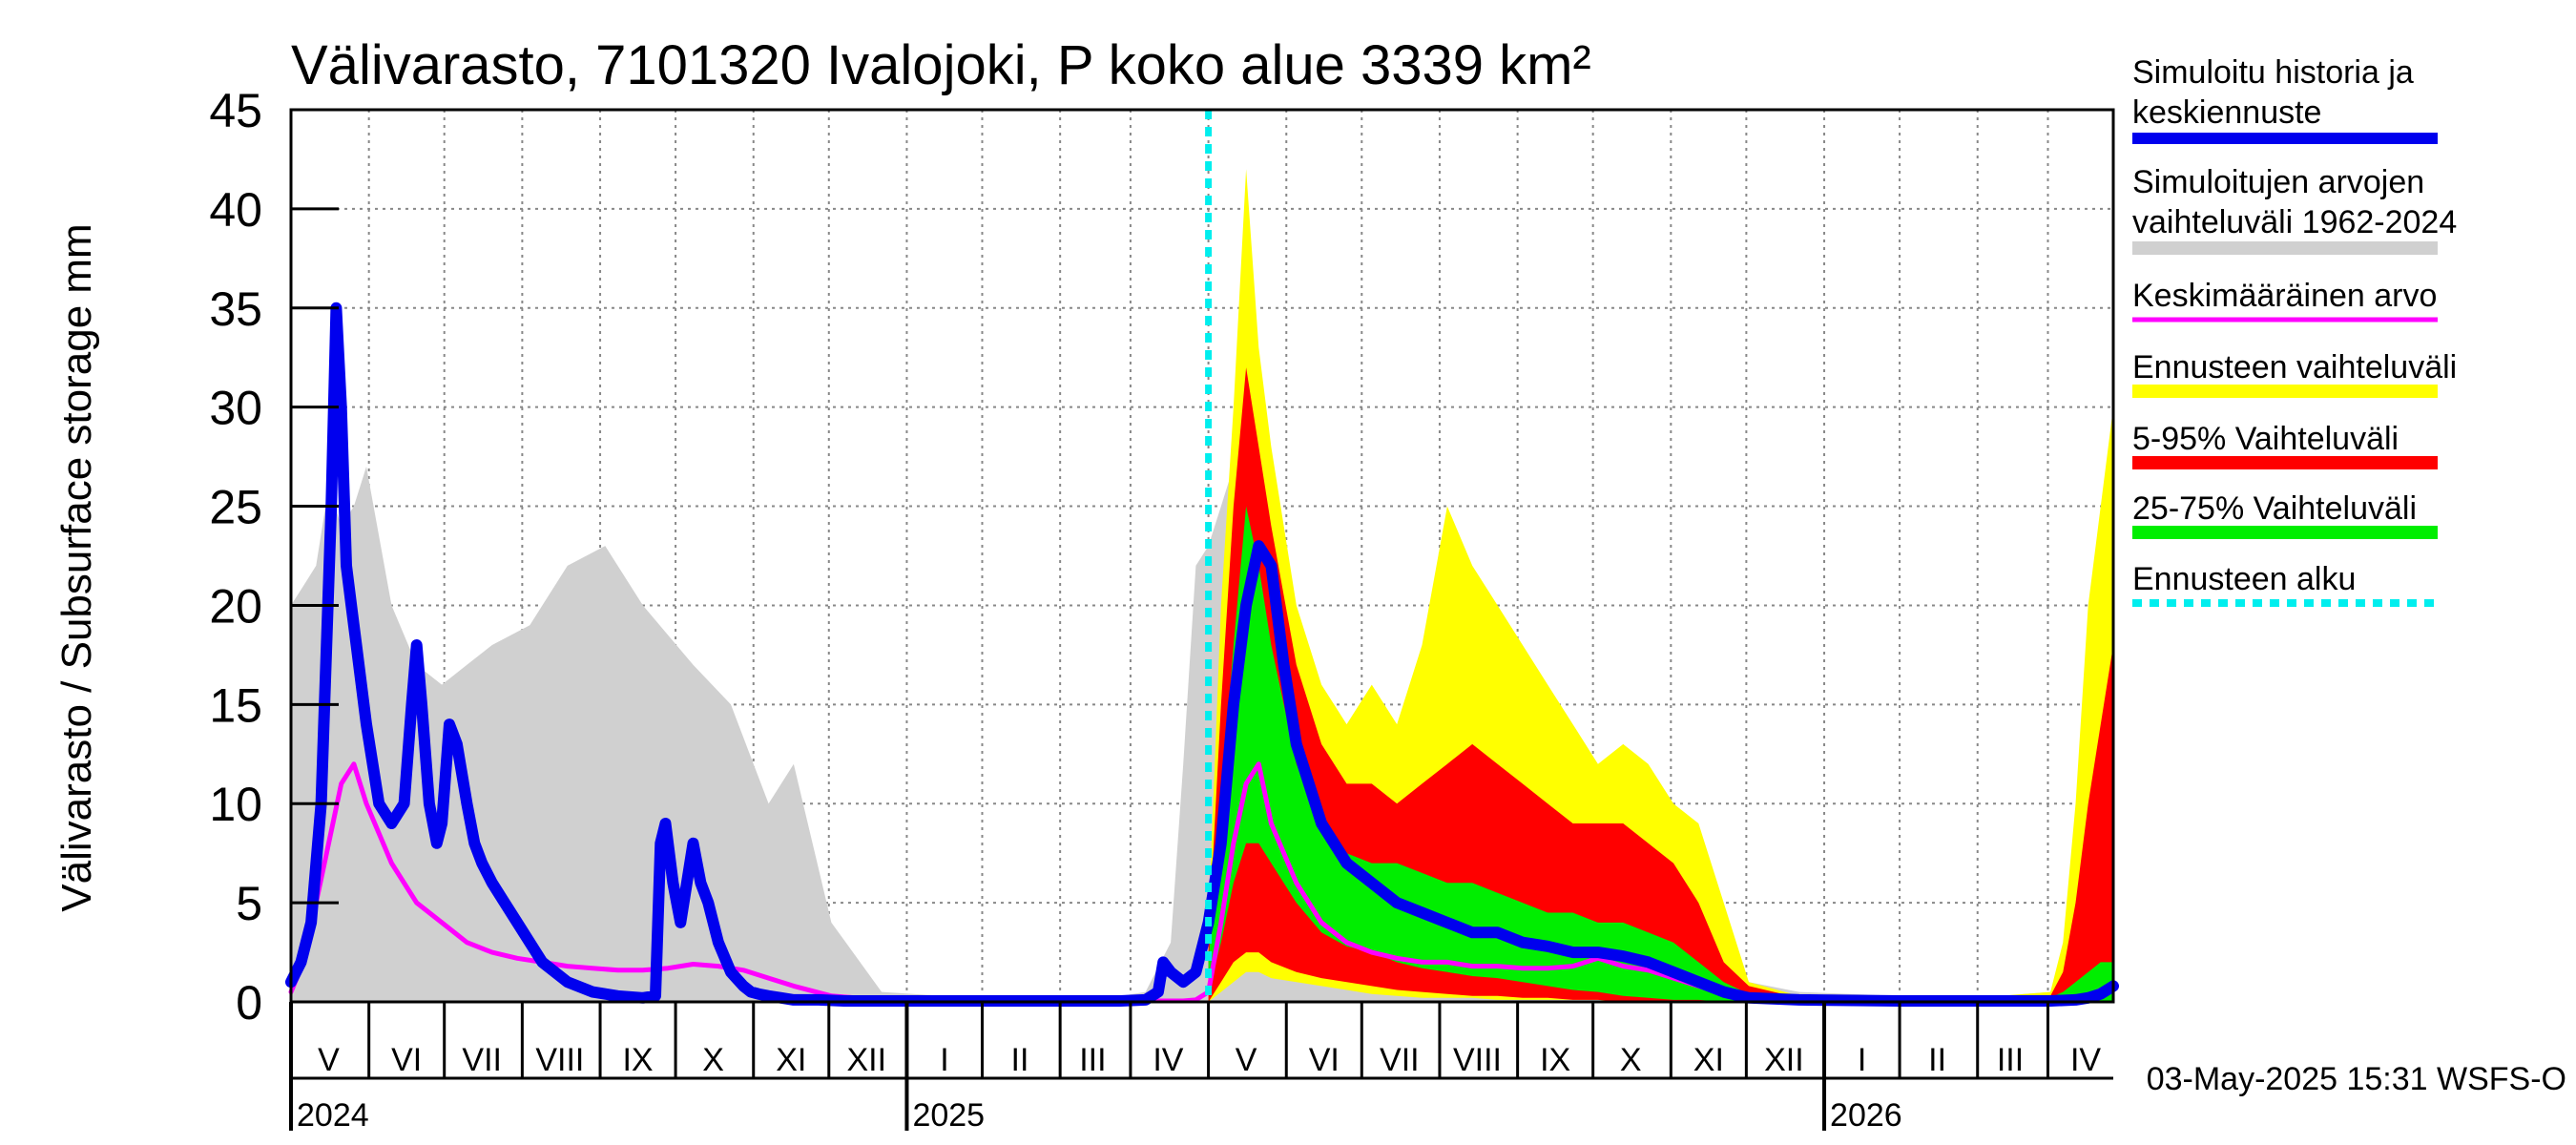 The image size is (2576, 1145). Describe the element at coordinates (235, 804) in the screenshot. I see `y-tick-label: 10` at that location.